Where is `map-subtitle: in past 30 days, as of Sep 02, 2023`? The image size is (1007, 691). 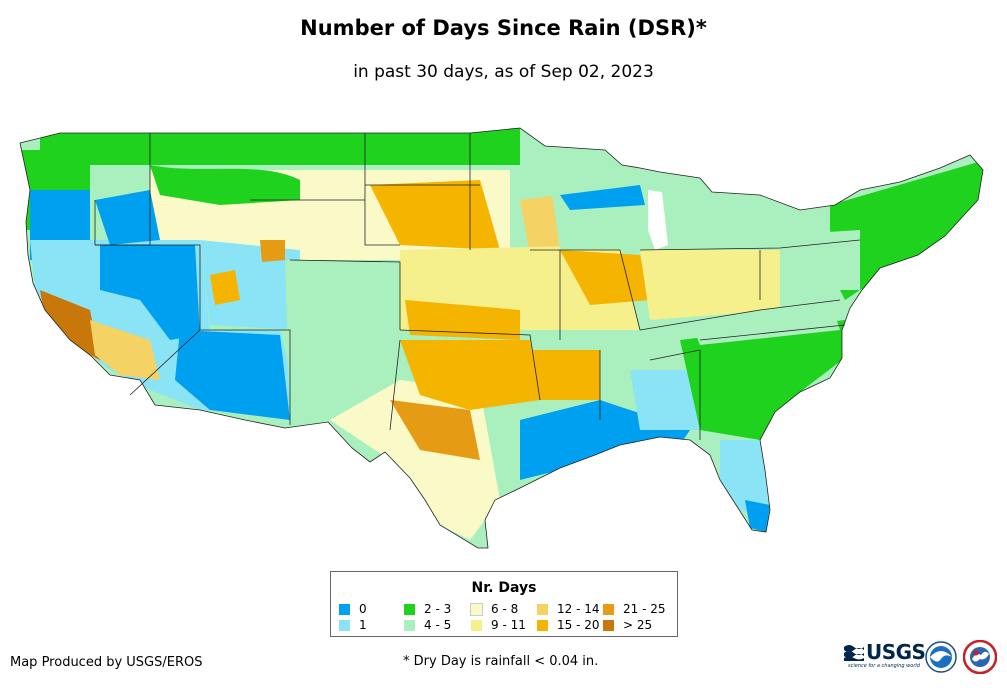 map-subtitle: in past 30 days, as of Sep 02, 2023 is located at coordinates (503, 72).